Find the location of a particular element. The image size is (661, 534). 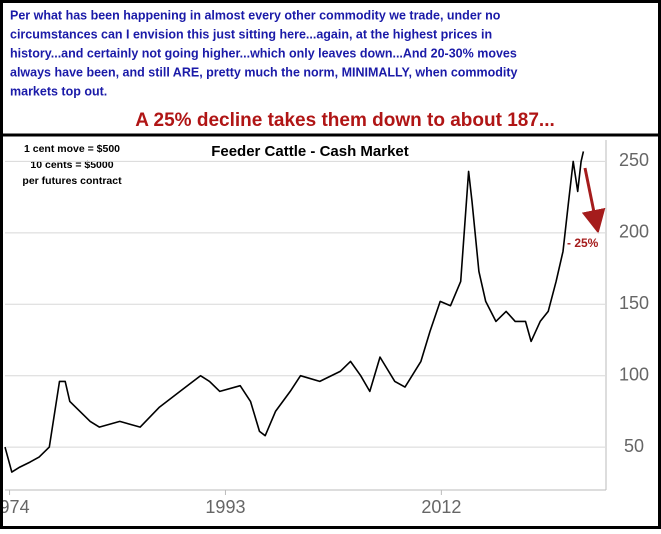

y-tick-label: 150 is located at coordinates (634, 303).